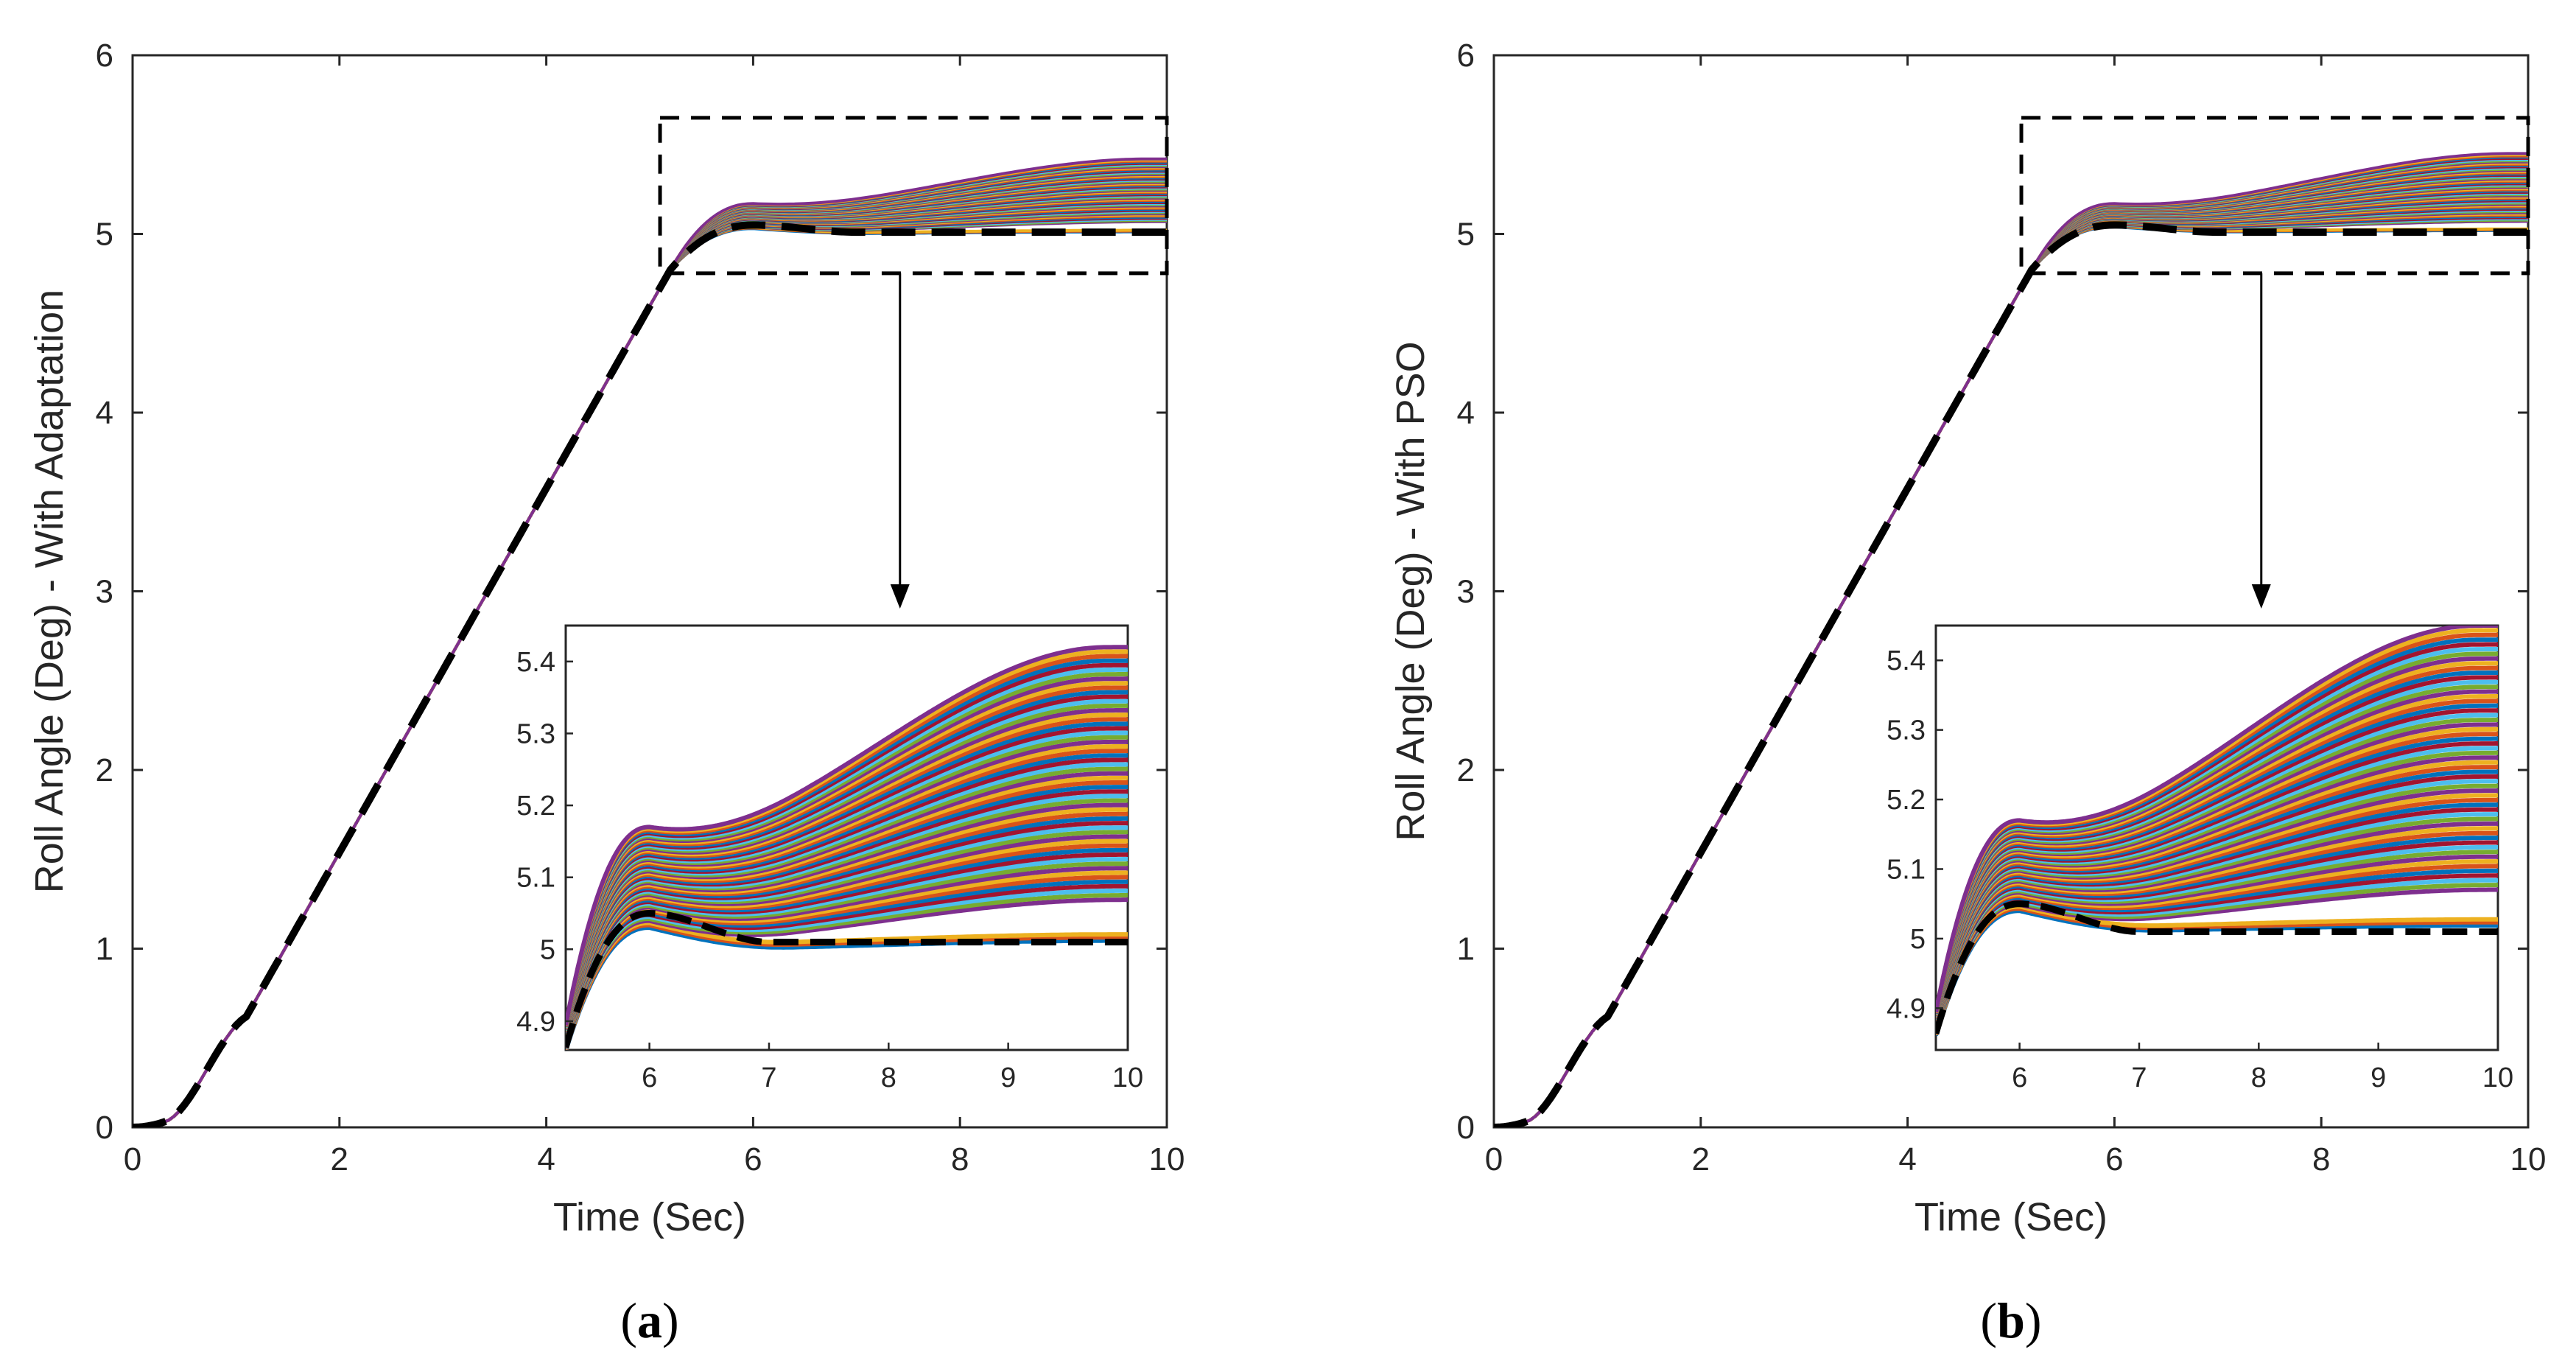 The width and height of the screenshot is (2576, 1369). Describe the element at coordinates (49, 591) in the screenshot. I see `y-axis-label: Roll Angle (Deg) - With Adaptation` at that location.